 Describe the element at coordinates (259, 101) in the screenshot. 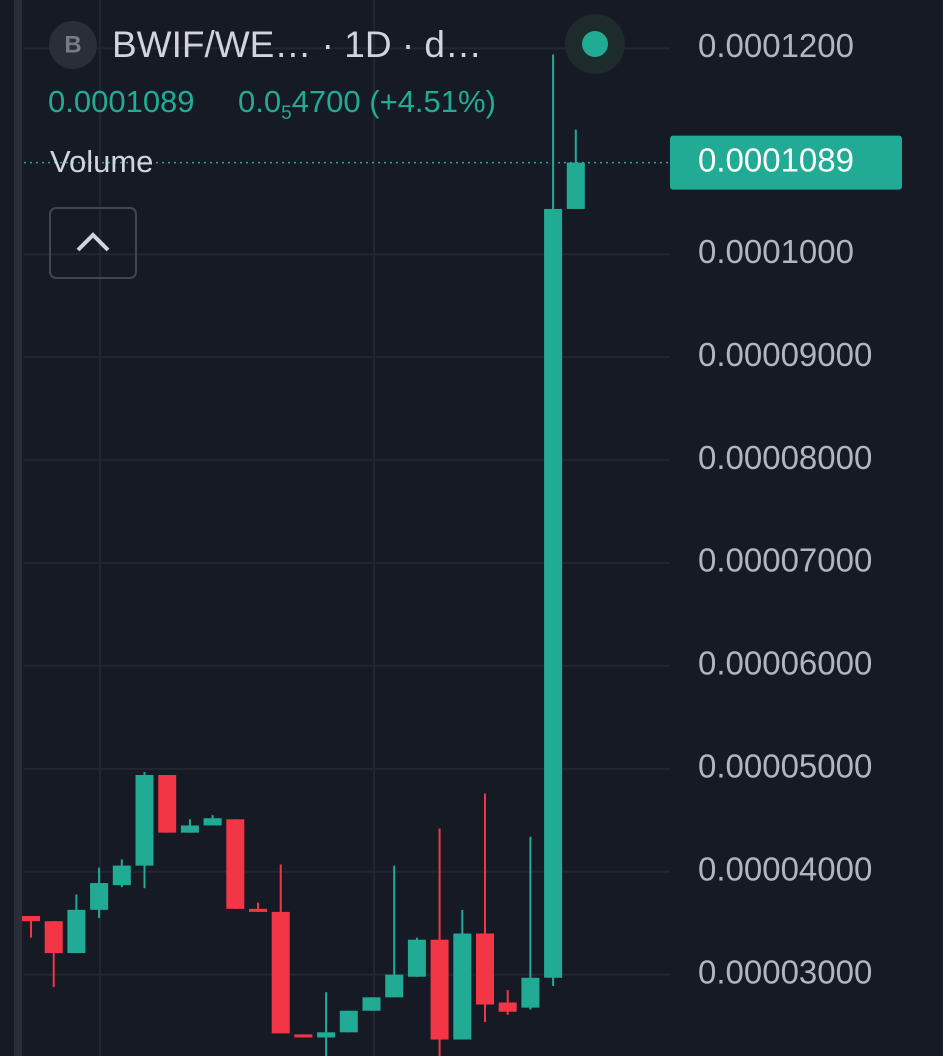

I see `change-prefix: 0.0` at that location.